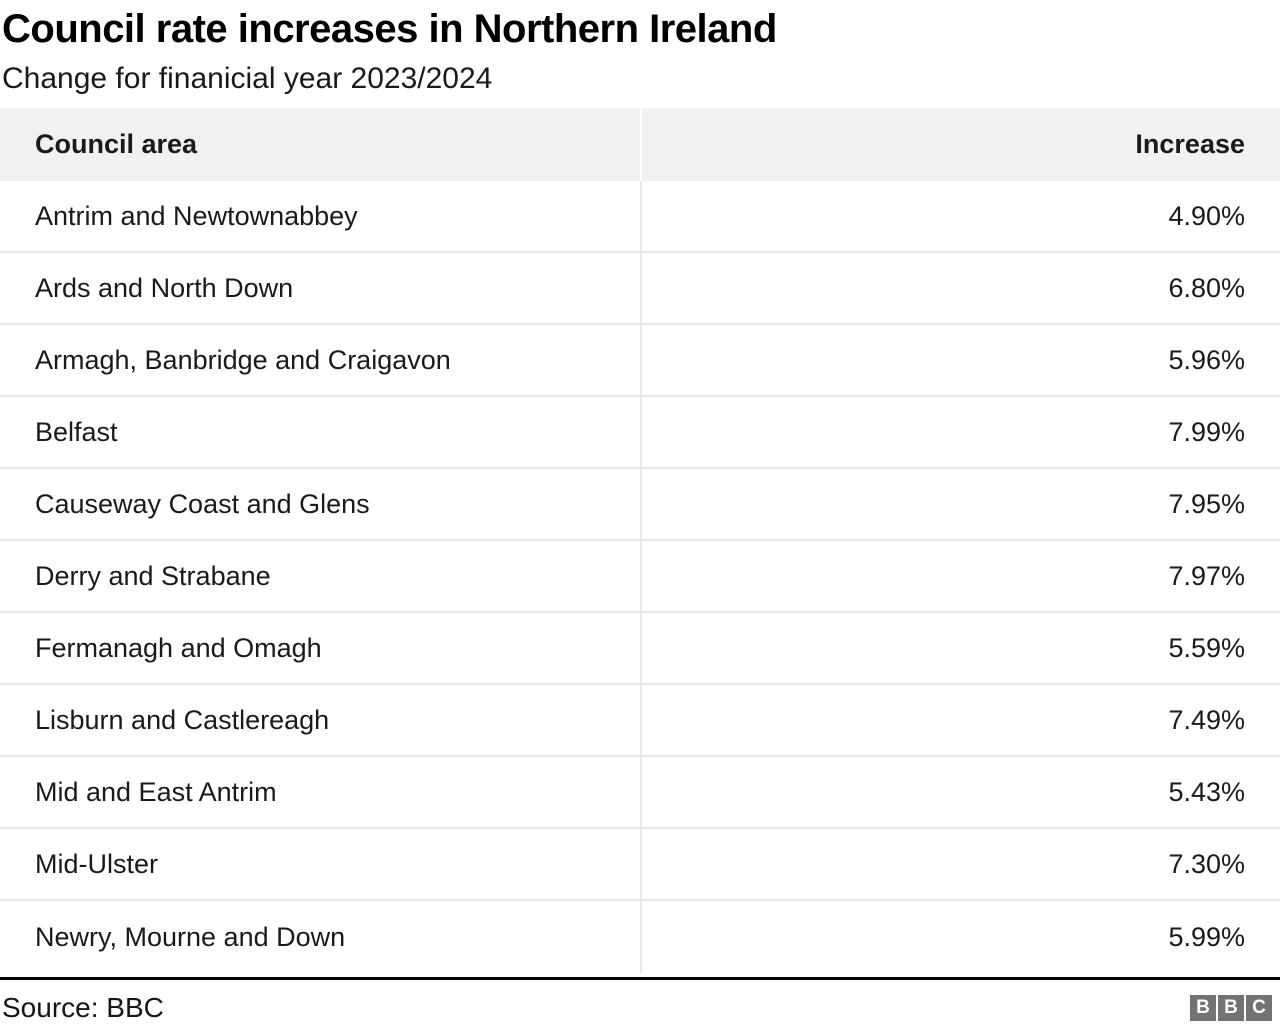 The height and width of the screenshot is (1034, 1280). I want to click on source-label: Source: BBC, so click(83, 1007).